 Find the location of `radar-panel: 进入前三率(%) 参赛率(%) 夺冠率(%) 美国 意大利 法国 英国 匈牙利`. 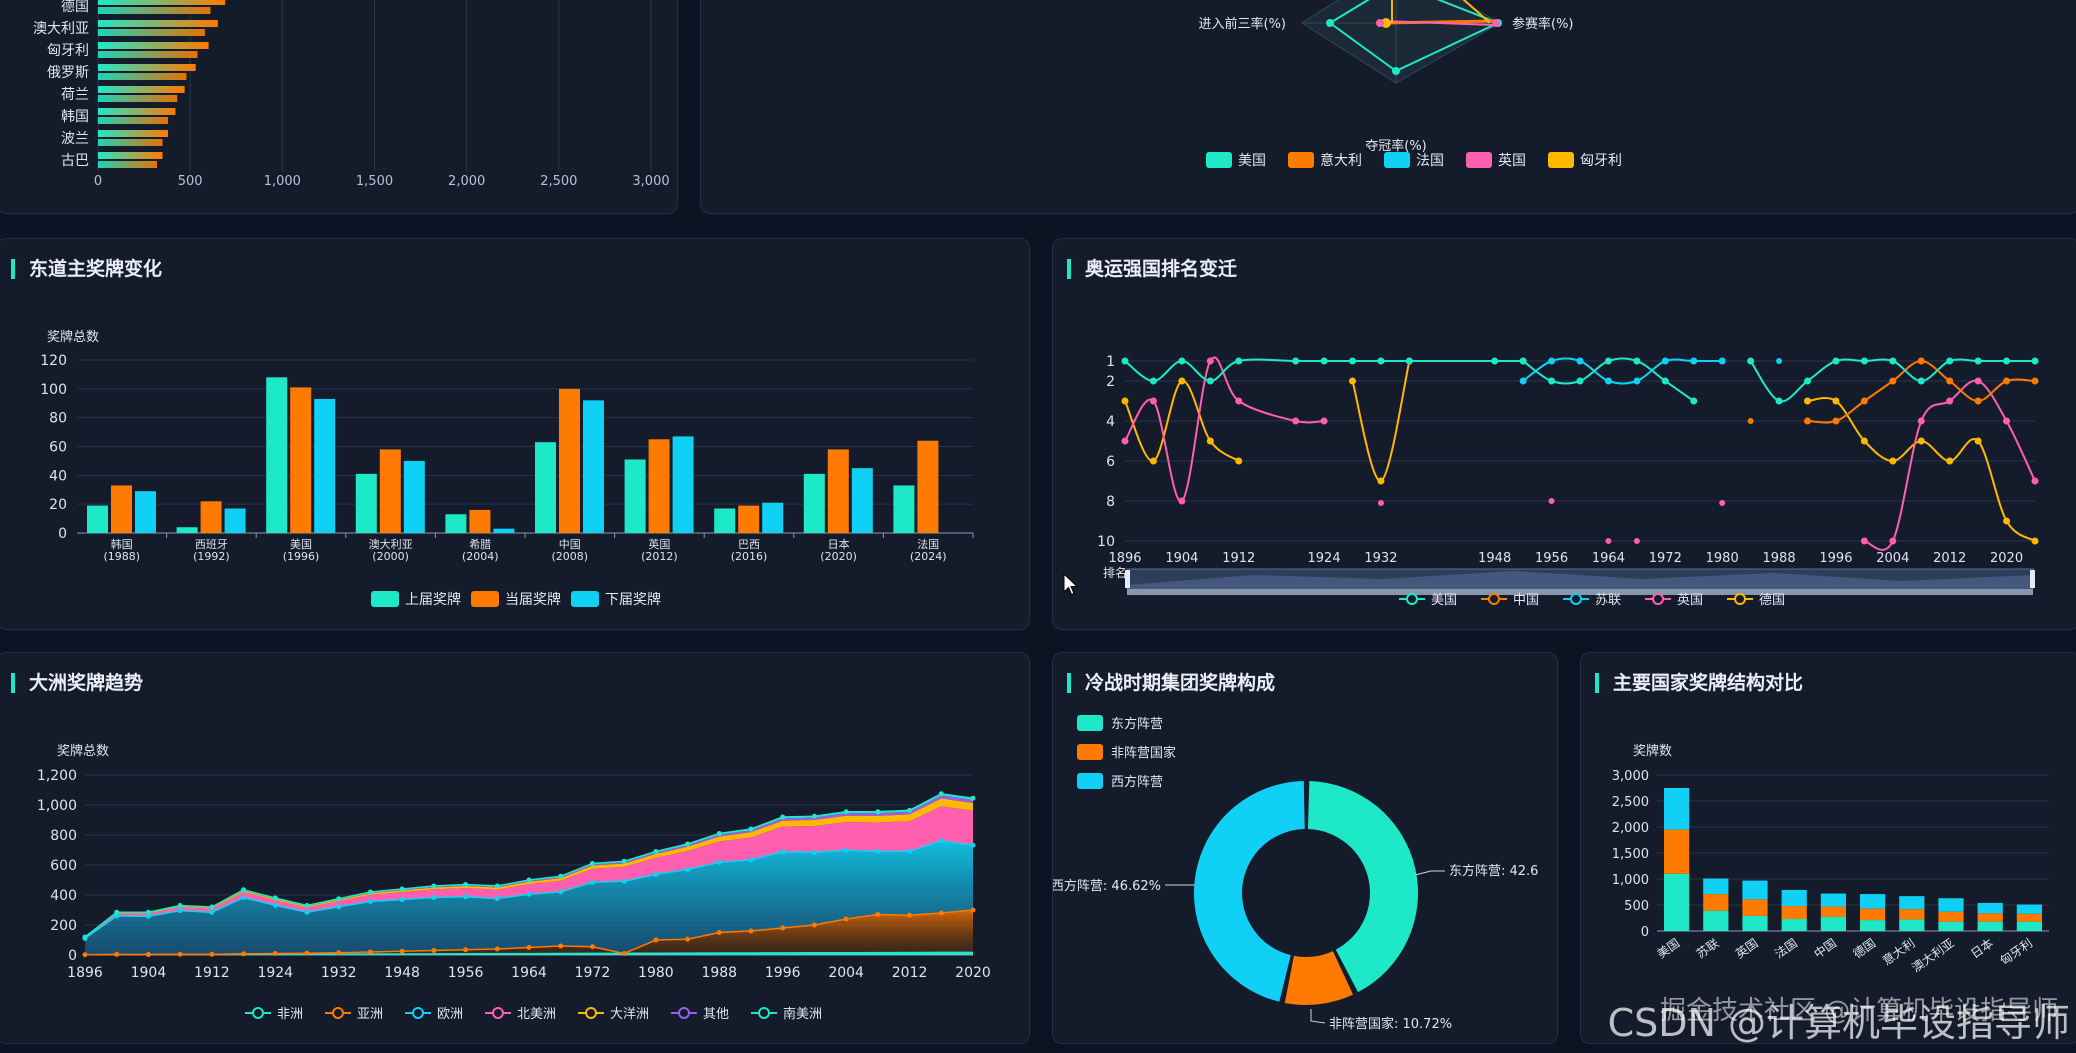

radar-panel: 进入前三率(%) 参赛率(%) 夺冠率(%) 美国 意大利 法国 英国 匈牙利 is located at coordinates (1388, 107).